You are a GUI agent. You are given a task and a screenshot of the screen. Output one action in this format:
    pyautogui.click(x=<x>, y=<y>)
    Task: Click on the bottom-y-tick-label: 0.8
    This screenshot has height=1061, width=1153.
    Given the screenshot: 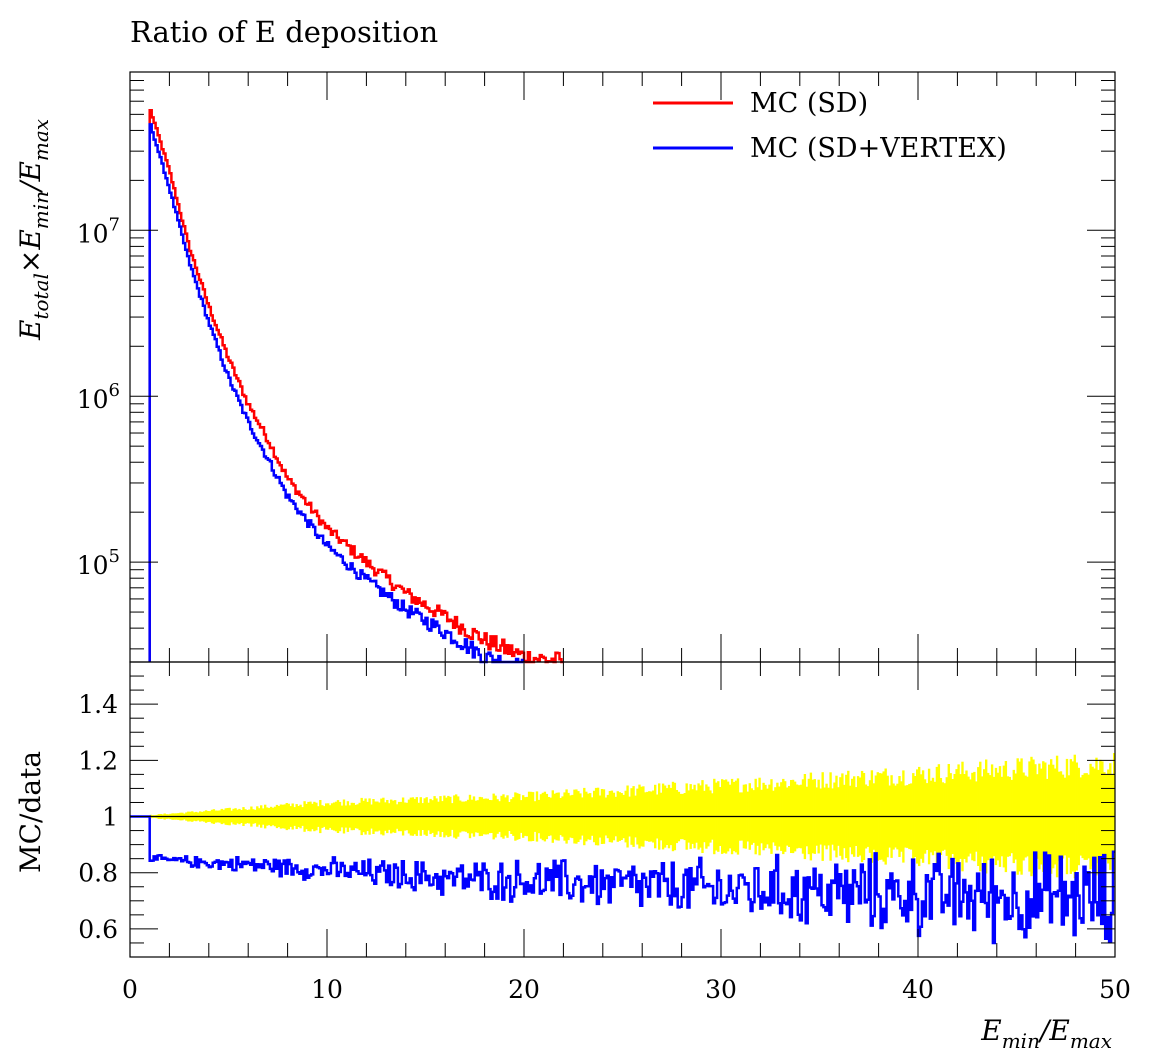 What is the action you would take?
    pyautogui.click(x=98, y=873)
    